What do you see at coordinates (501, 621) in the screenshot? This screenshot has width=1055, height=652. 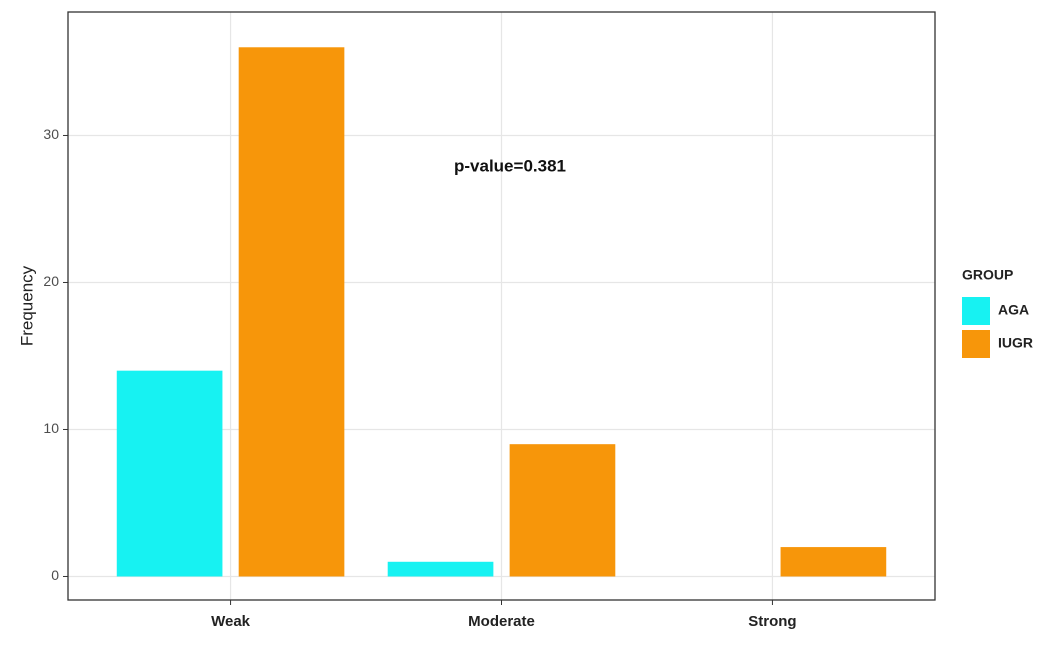 I see `x-tick-label: Moderate` at bounding box center [501, 621].